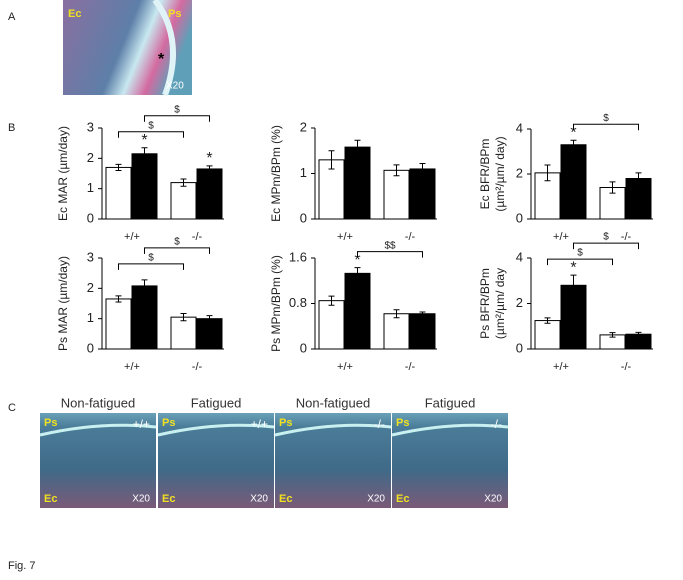 The height and width of the screenshot is (580, 683). Describe the element at coordinates (492, 303) in the screenshot. I see `y-axis-label: Ps BFR/BPm(µm²/µm/ day` at that location.